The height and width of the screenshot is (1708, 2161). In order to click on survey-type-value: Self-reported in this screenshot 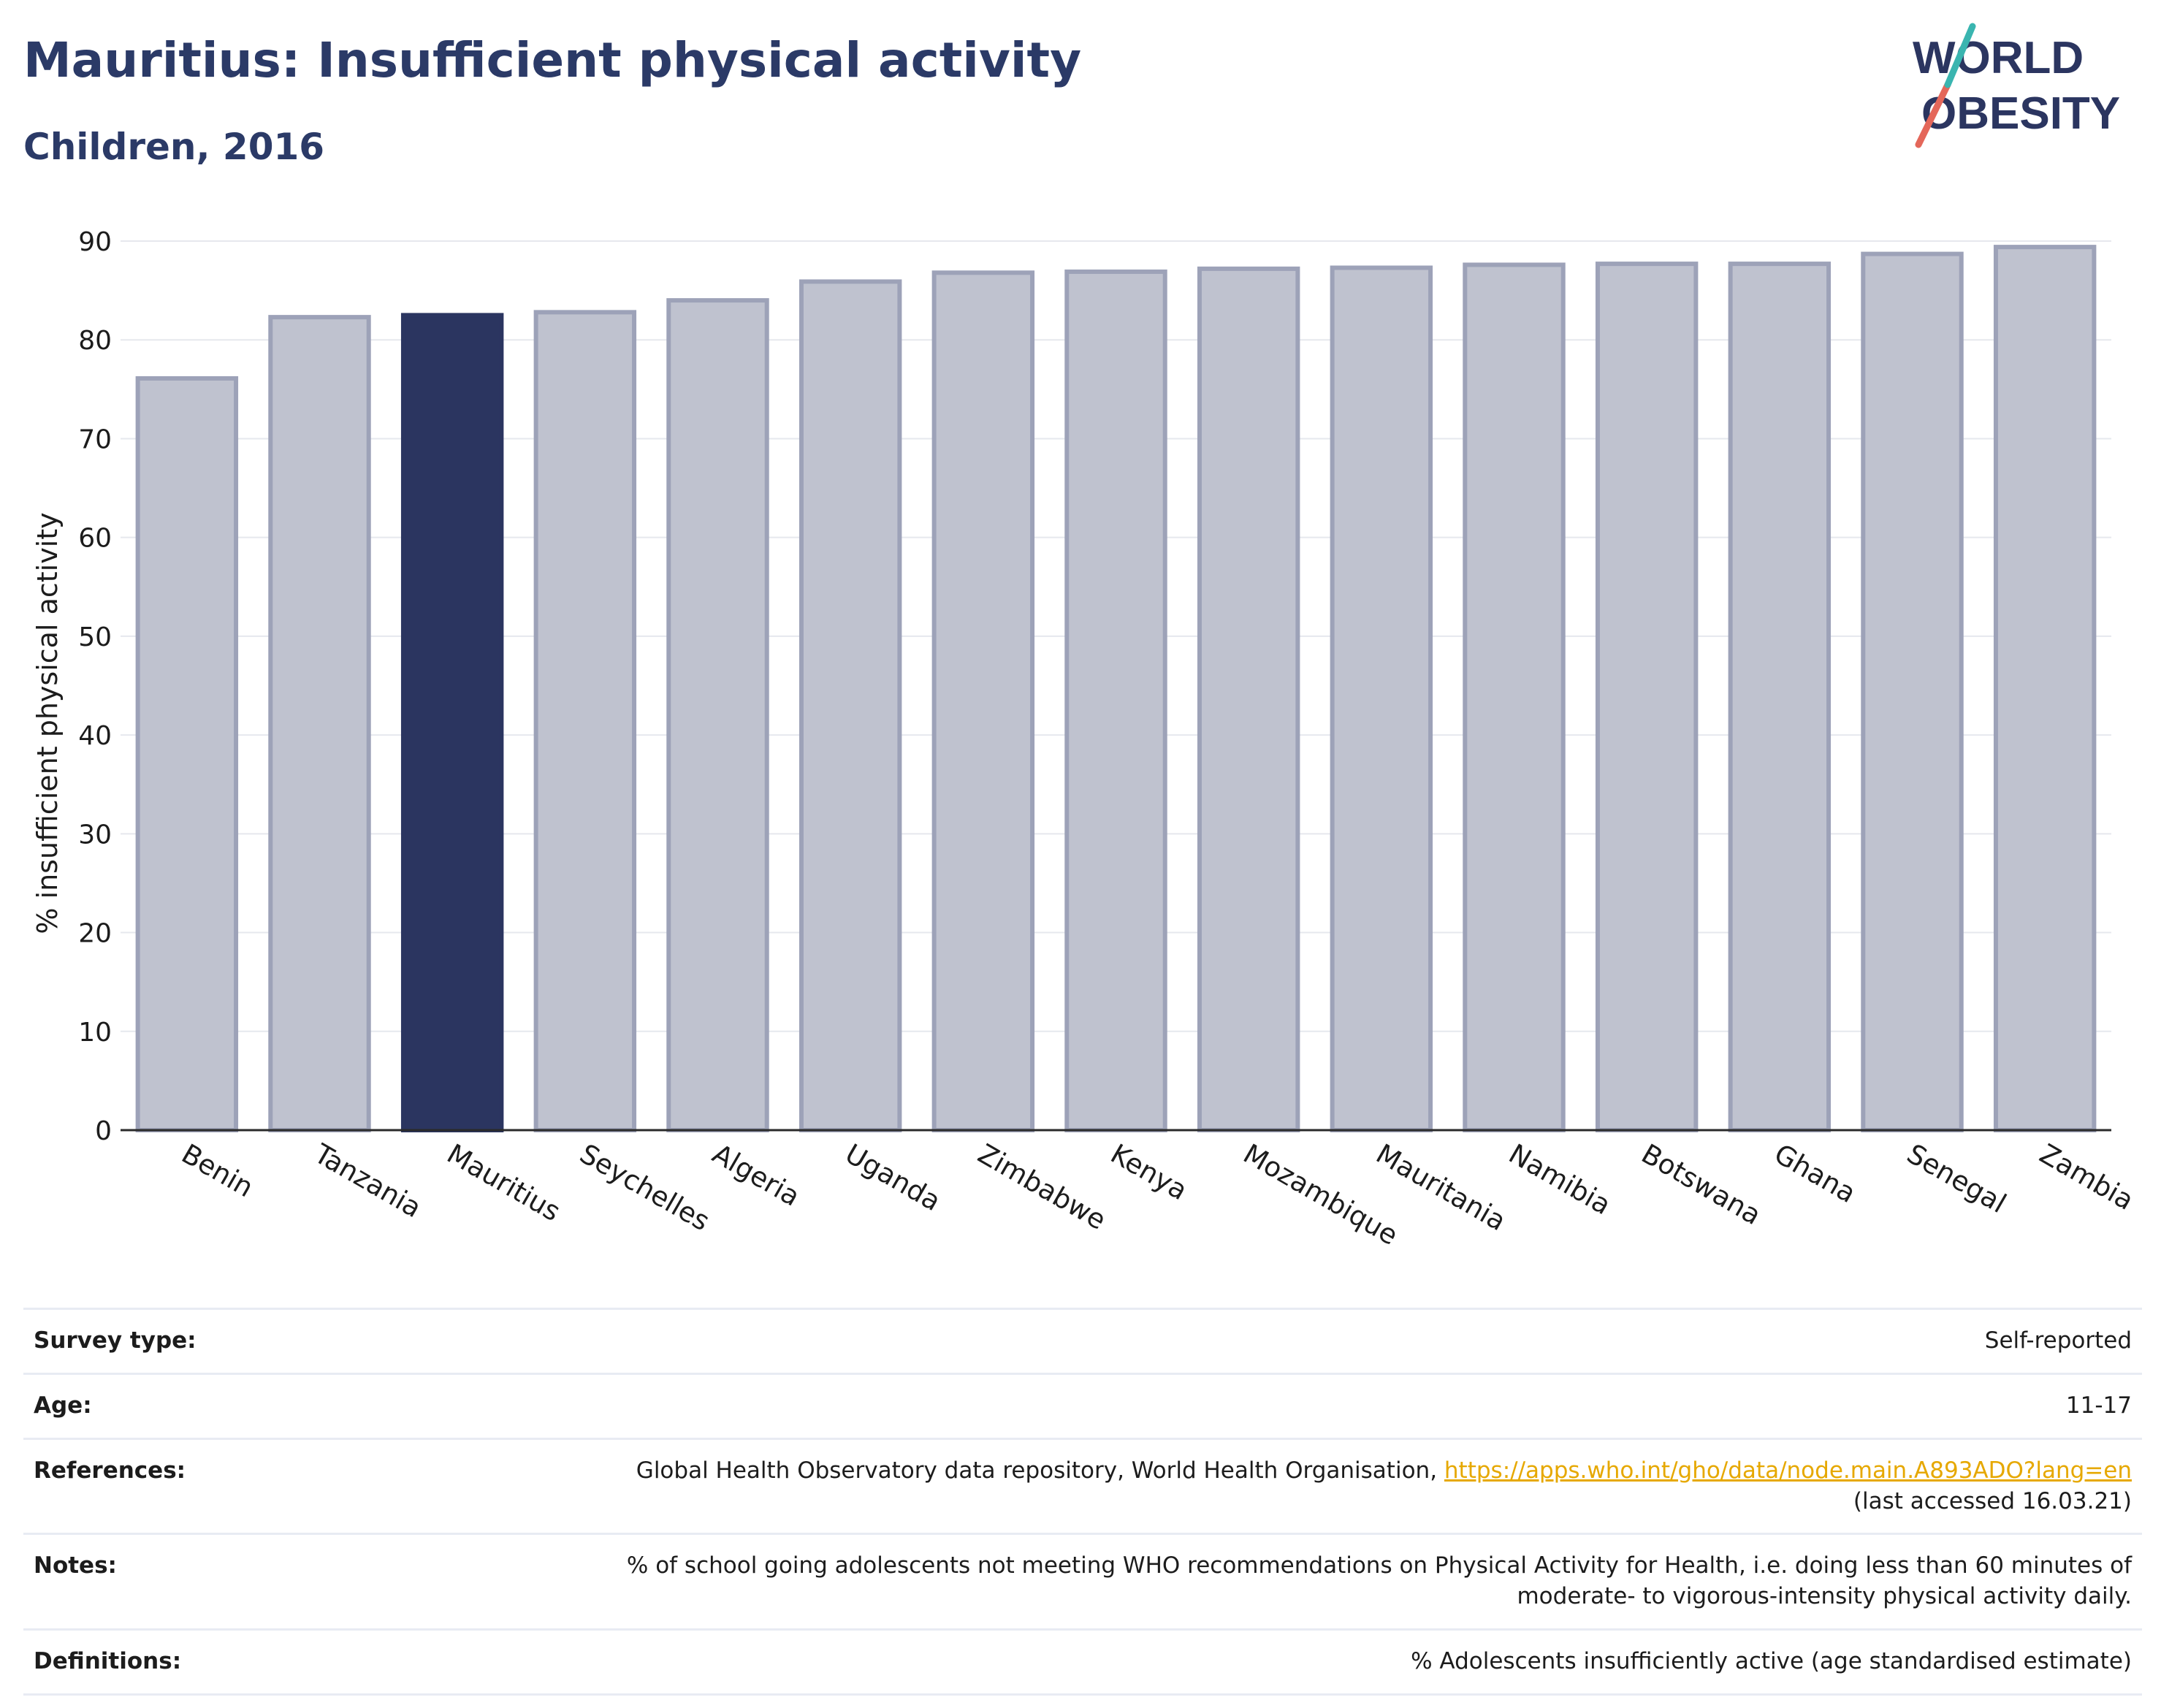, I will do `click(2058, 1340)`.